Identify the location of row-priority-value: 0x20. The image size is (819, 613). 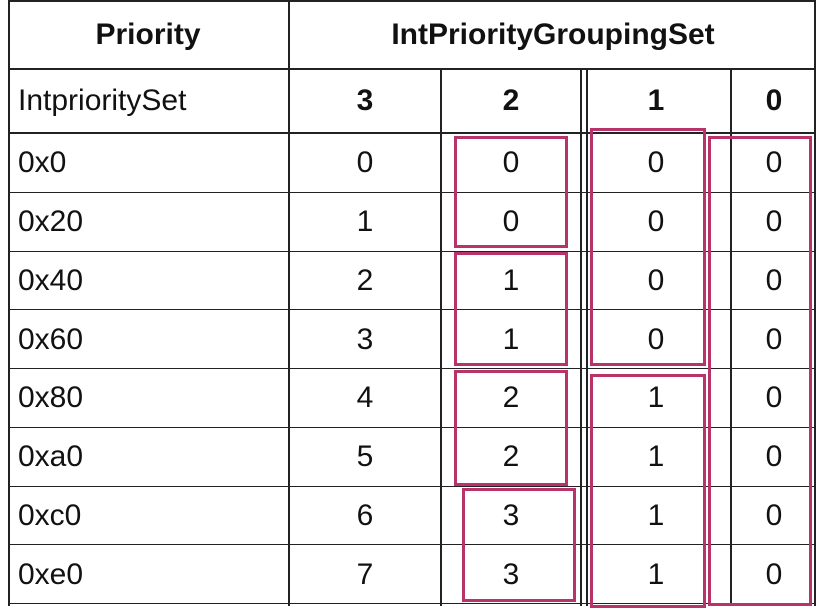
(51, 222).